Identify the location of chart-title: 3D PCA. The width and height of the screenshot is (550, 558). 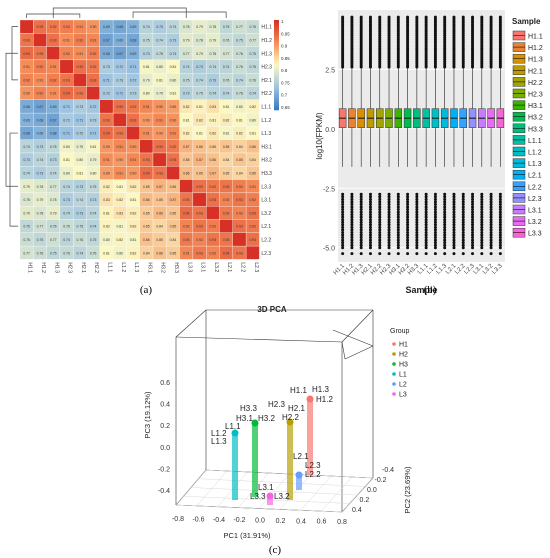
(272, 309).